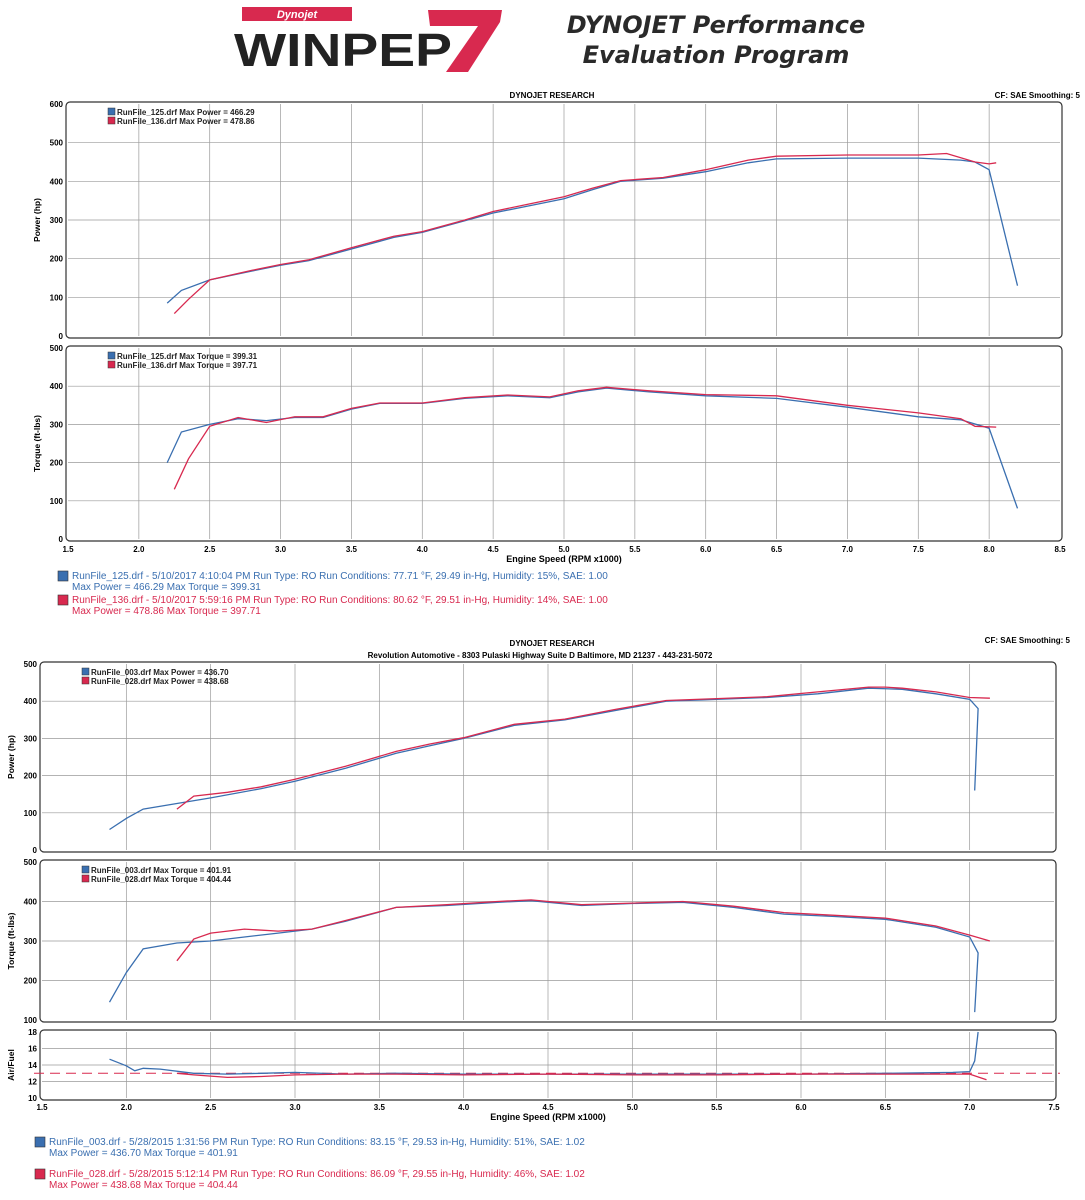 The image size is (1085, 1200). I want to click on x-tick-label: 1.5, so click(68, 549).